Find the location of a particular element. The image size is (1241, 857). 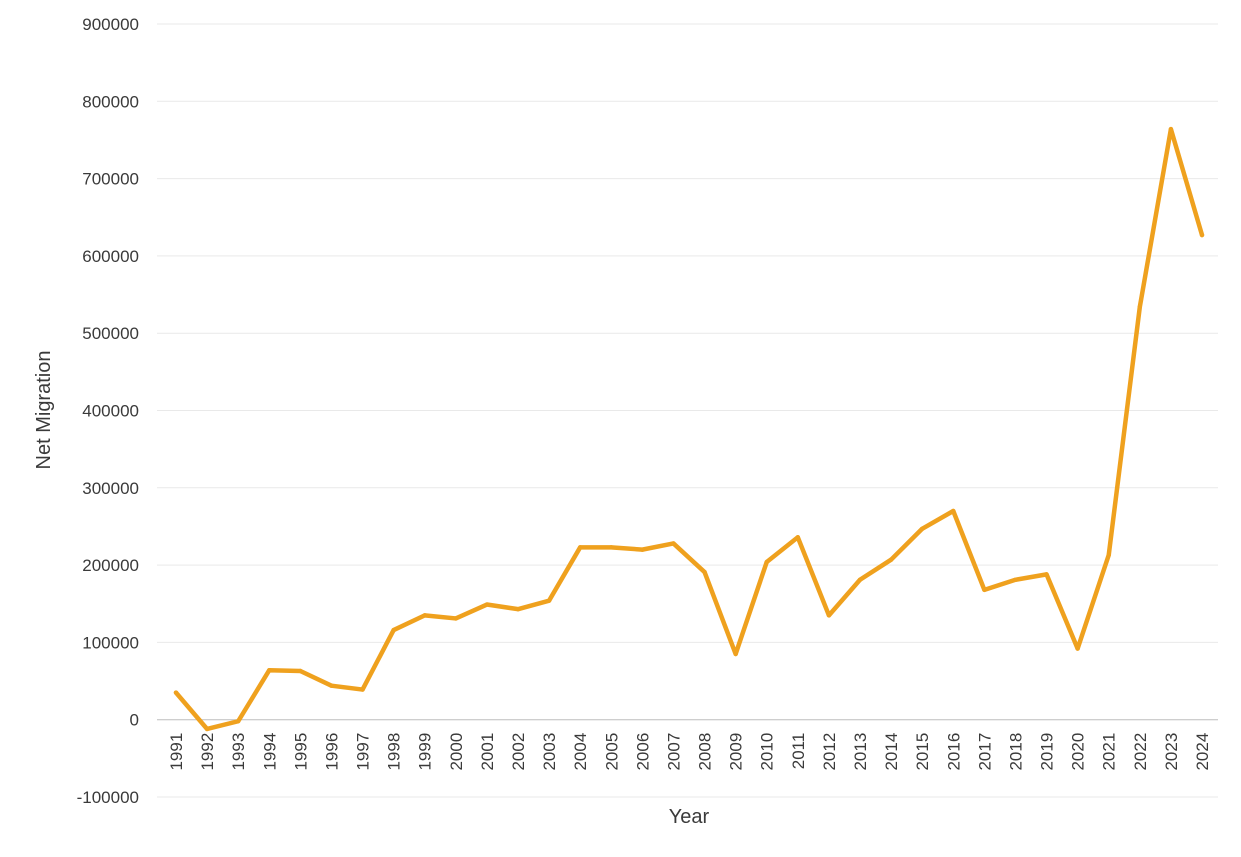

y-tick-label: 400000 is located at coordinates (110, 411).